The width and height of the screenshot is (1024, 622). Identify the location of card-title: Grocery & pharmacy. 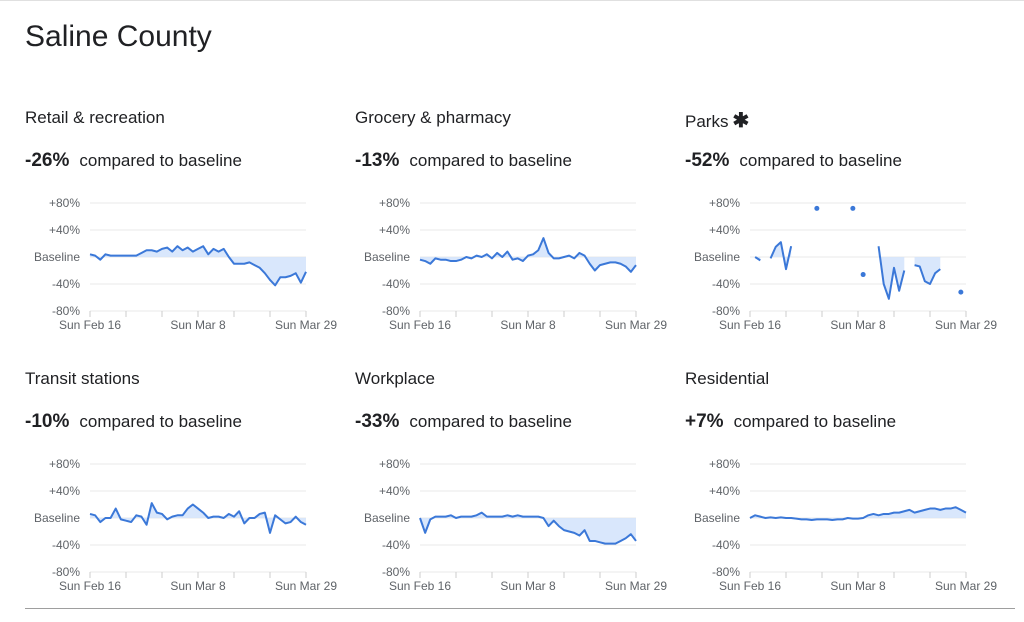
(433, 117).